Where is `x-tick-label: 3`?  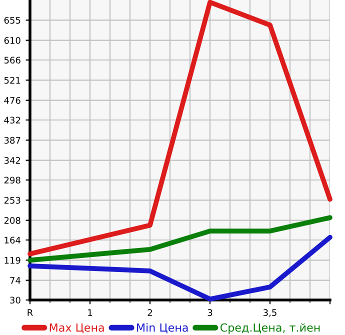
x-tick-label: 3 is located at coordinates (210, 312).